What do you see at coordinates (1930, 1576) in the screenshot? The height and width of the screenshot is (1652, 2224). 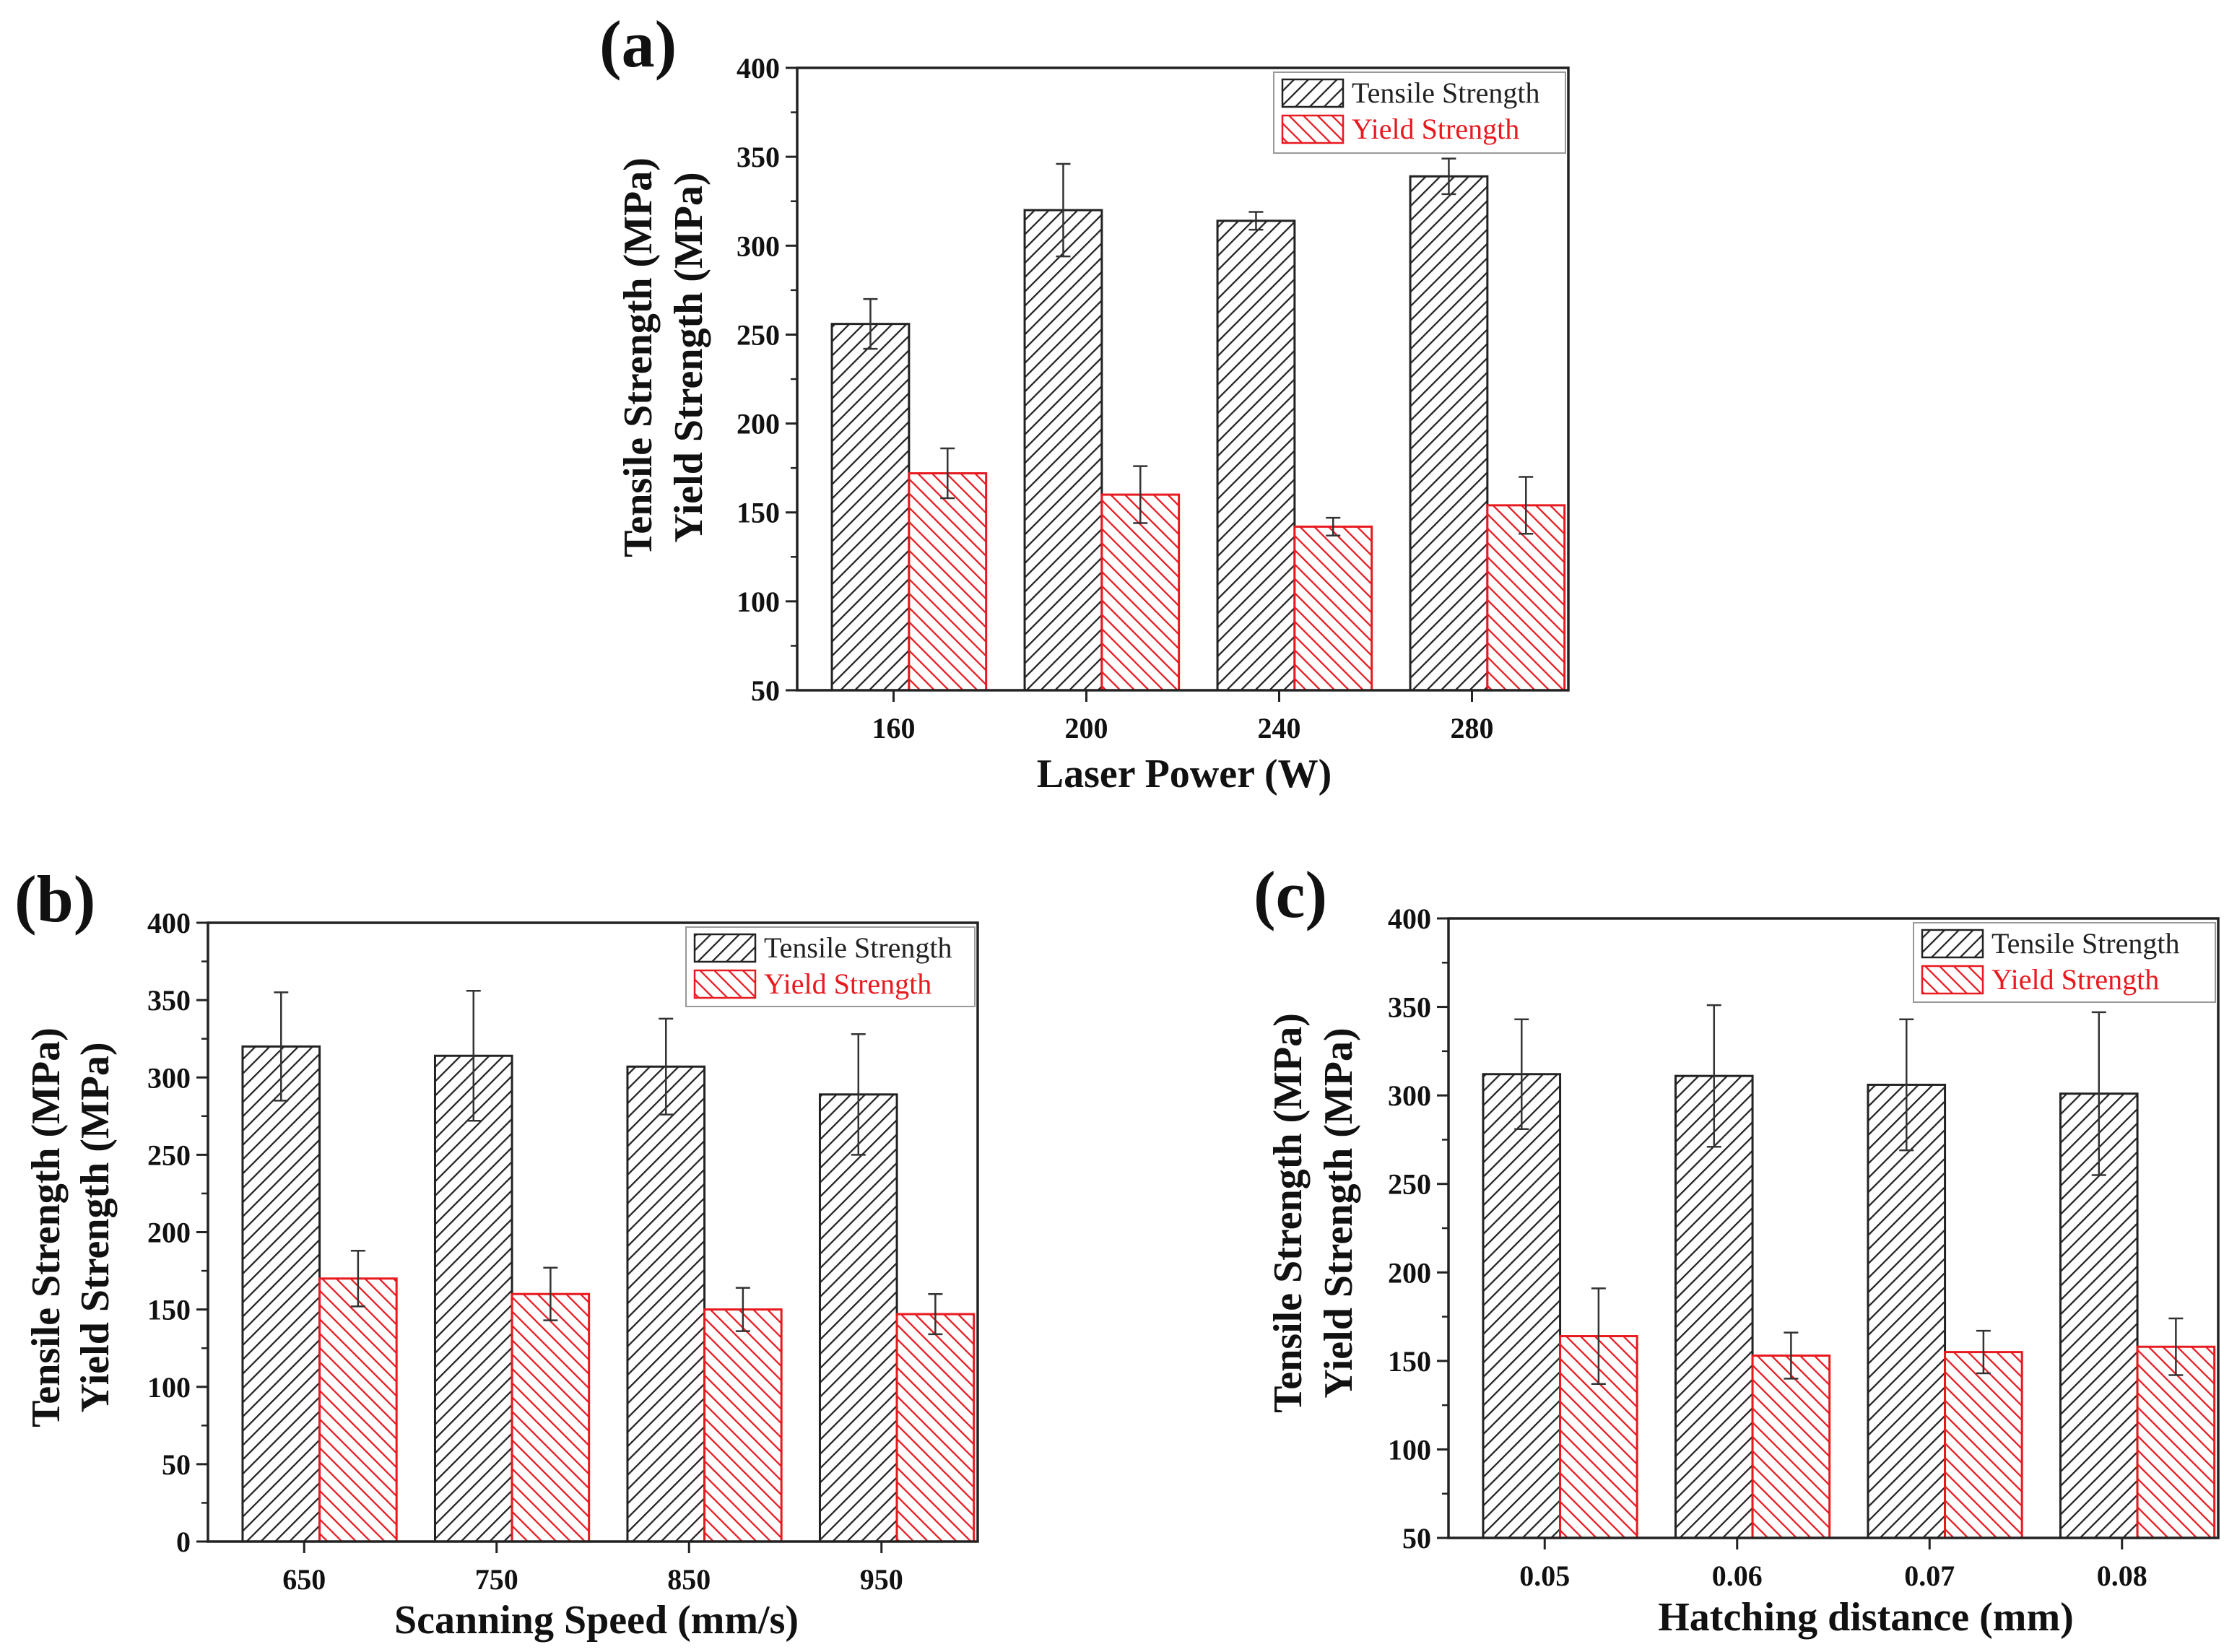 I see `x-tick-label-0.07: 0.07` at bounding box center [1930, 1576].